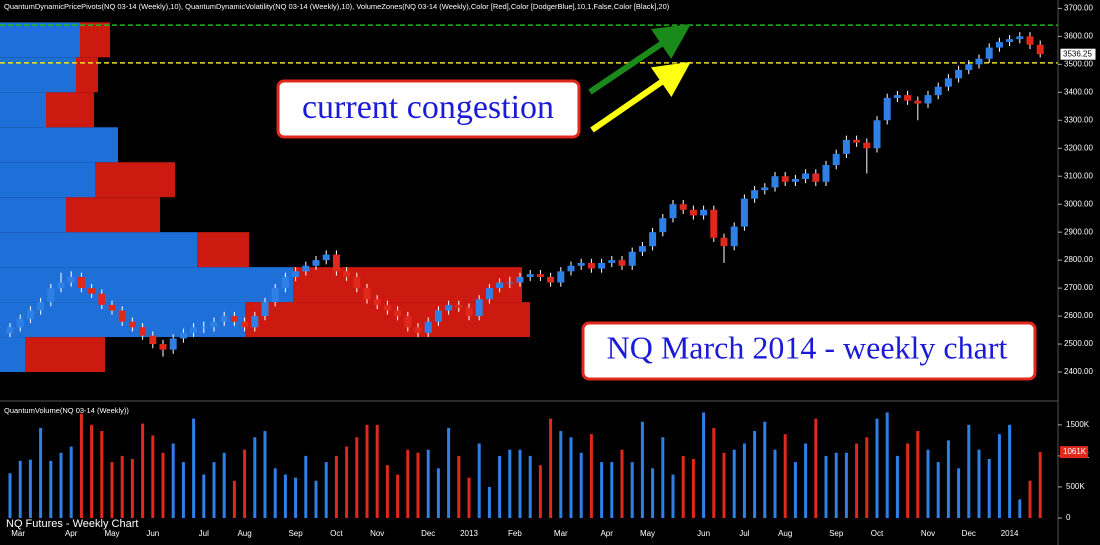 The width and height of the screenshot is (1100, 545). Describe the element at coordinates (428, 107) in the screenshot. I see `annotation: current congestion` at that location.